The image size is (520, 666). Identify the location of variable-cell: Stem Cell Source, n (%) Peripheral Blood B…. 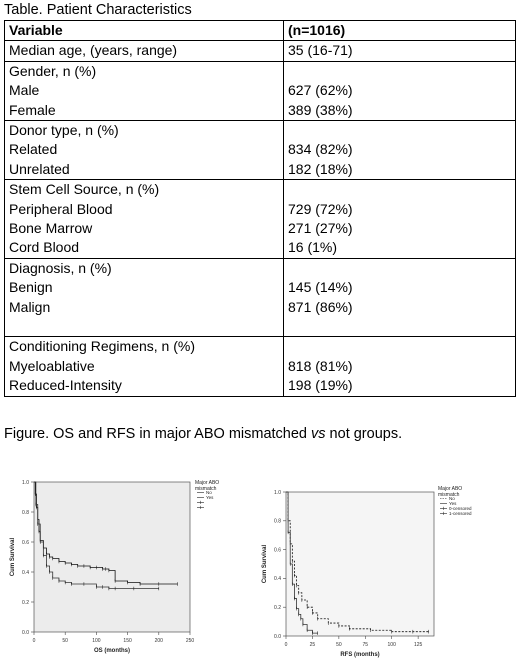
(144, 219).